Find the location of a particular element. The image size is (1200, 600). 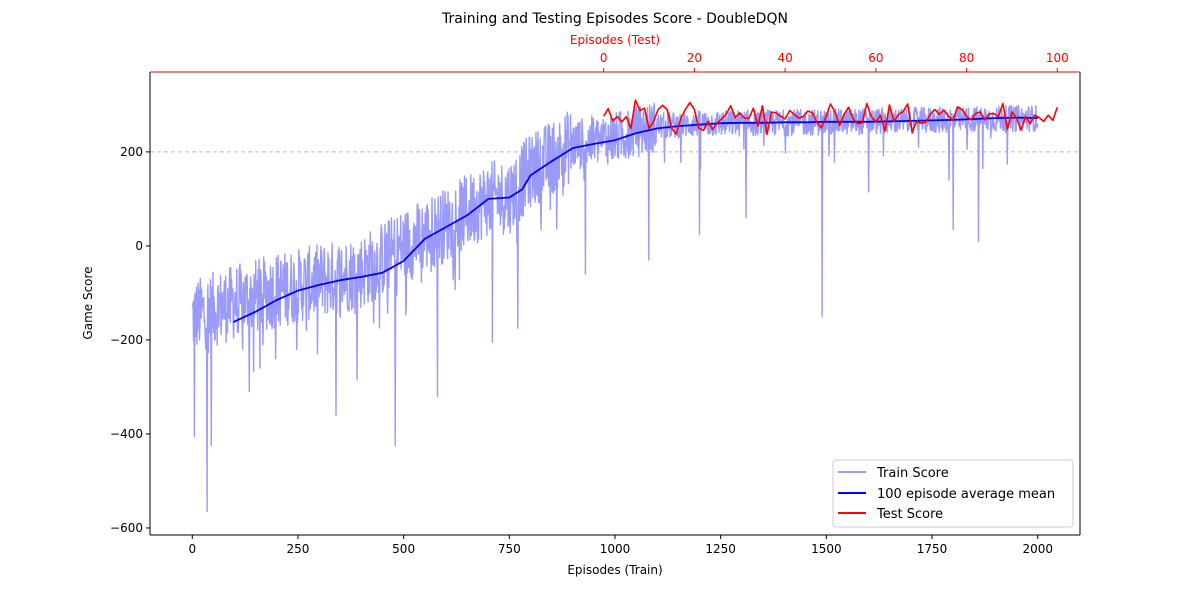

top-axis-label: Episodes (Test) is located at coordinates (615, 40).